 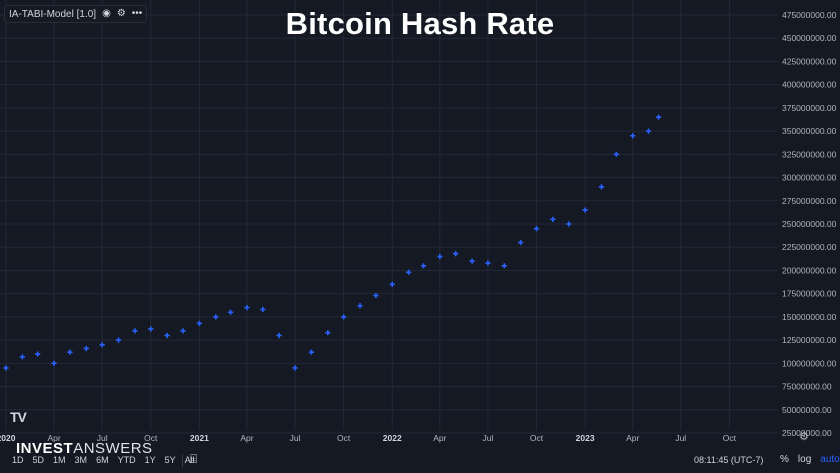 What do you see at coordinates (804, 437) in the screenshot?
I see `axis-settings-icon: ⚙` at bounding box center [804, 437].